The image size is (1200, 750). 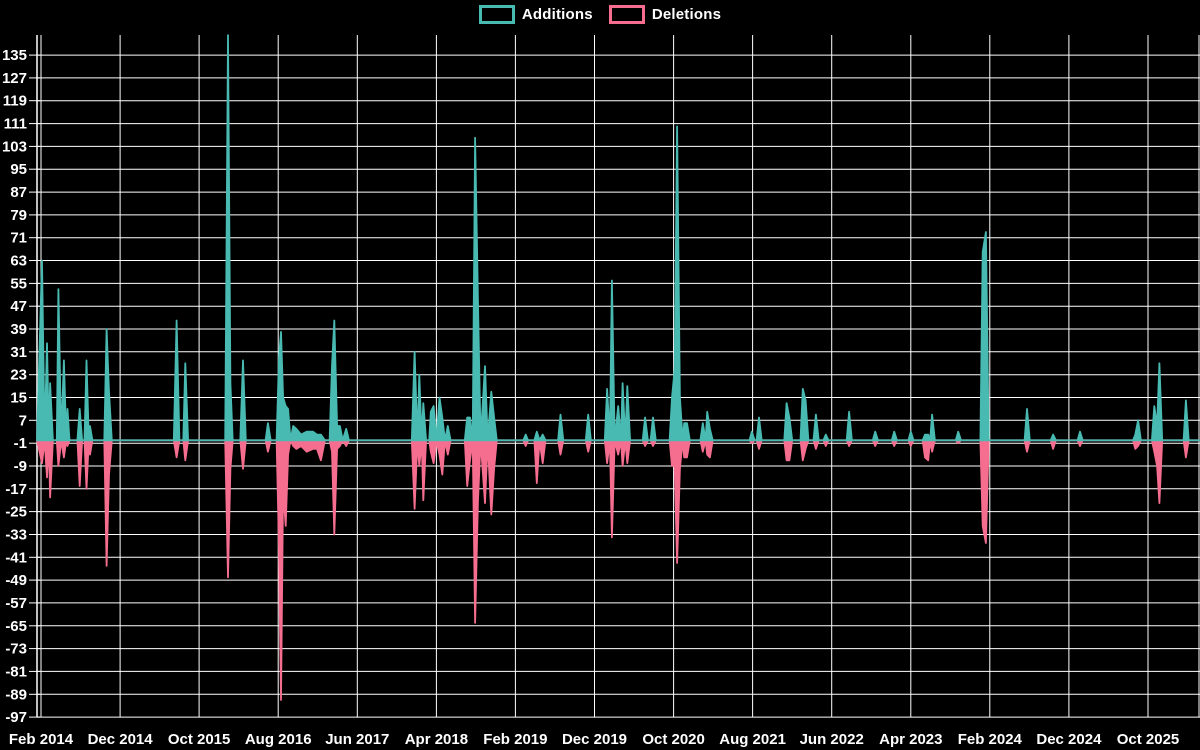 I want to click on y-tick-label: 15, so click(x=18, y=398).